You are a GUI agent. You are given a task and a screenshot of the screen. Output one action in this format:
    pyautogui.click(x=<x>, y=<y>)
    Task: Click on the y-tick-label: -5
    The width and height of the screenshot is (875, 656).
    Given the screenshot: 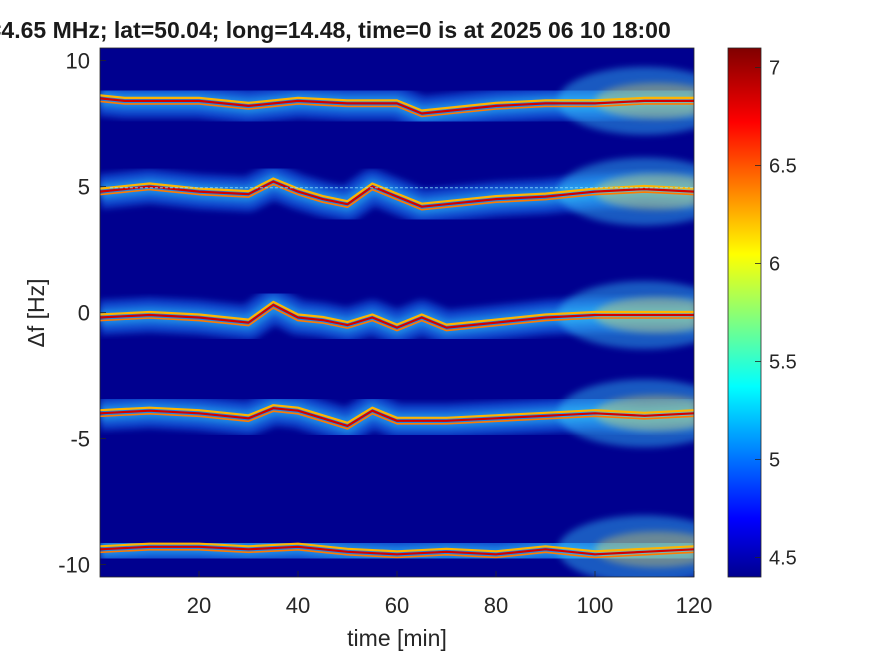 What is the action you would take?
    pyautogui.click(x=80, y=438)
    